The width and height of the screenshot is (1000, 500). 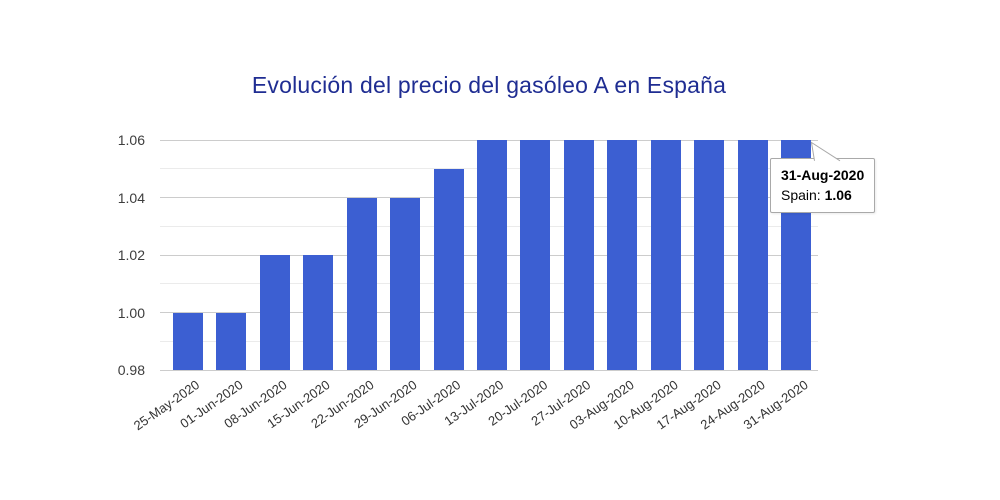 What do you see at coordinates (801, 195) in the screenshot?
I see `tooltip-series-label: Spain:` at bounding box center [801, 195].